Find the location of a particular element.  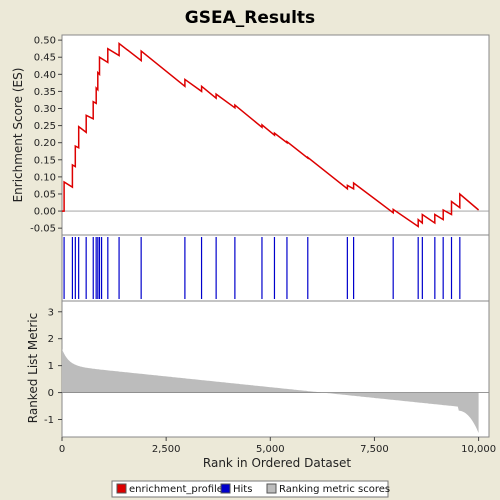

es-y-tick-label: -0.05 is located at coordinates (43, 229).